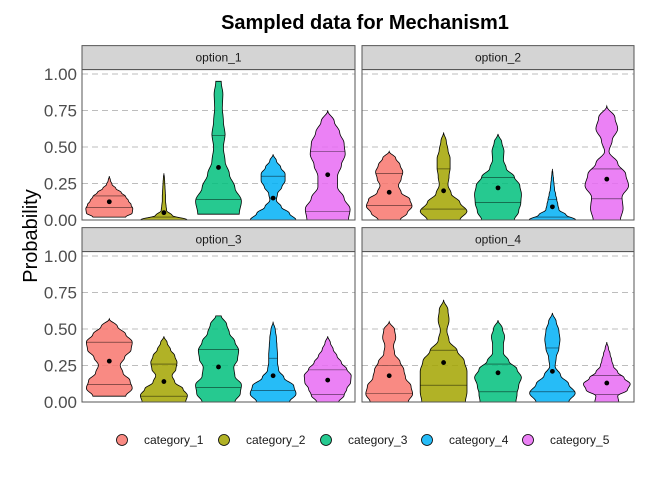  I want to click on legend-label: category_2, so click(276, 440).